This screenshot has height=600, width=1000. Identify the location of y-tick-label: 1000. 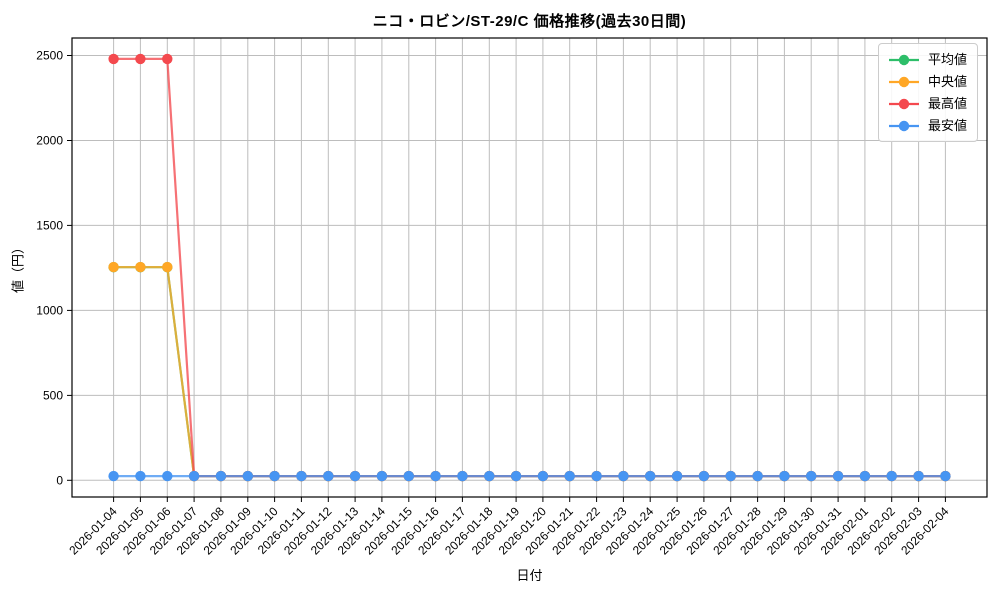
(49, 310).